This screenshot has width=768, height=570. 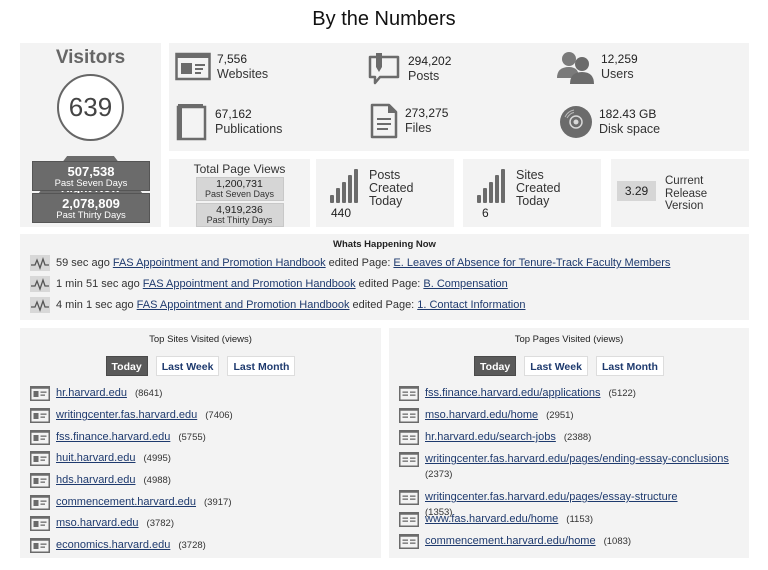 What do you see at coordinates (513, 393) in the screenshot?
I see `list-item-link: fss.finance.harvard.edu/applications` at bounding box center [513, 393].